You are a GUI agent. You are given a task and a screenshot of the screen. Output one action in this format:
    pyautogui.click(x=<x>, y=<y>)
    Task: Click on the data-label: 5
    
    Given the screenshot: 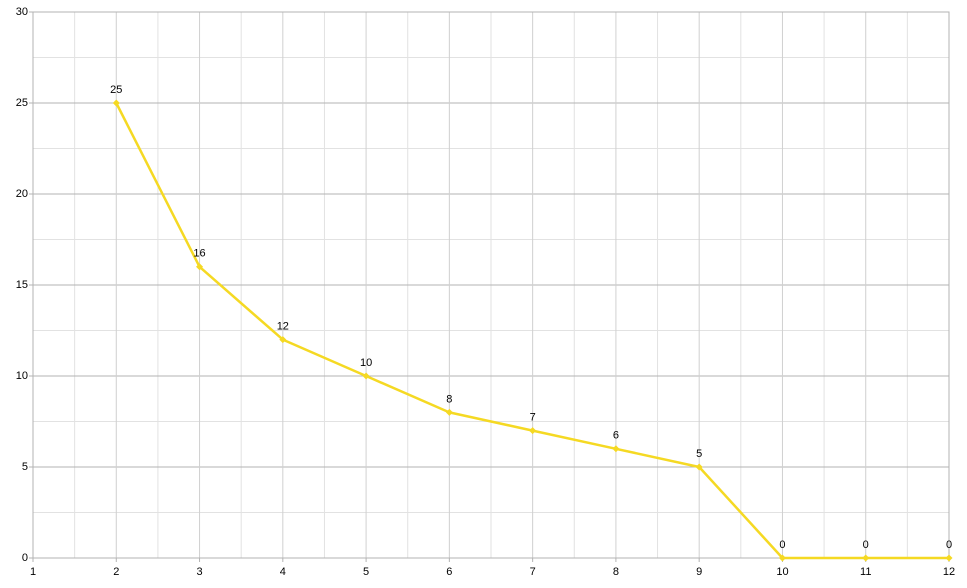 What is the action you would take?
    pyautogui.click(x=699, y=454)
    